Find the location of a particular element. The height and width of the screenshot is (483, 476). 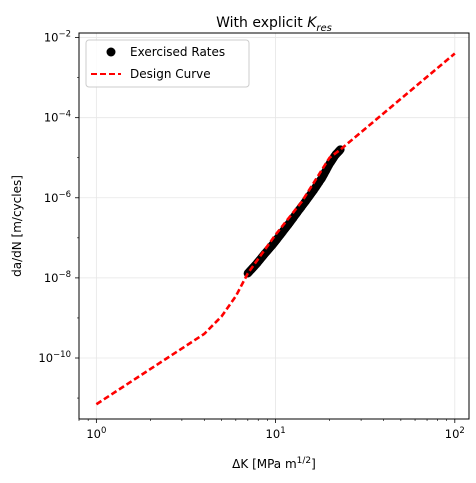

x-tick-label: 100 is located at coordinates (96, 433).